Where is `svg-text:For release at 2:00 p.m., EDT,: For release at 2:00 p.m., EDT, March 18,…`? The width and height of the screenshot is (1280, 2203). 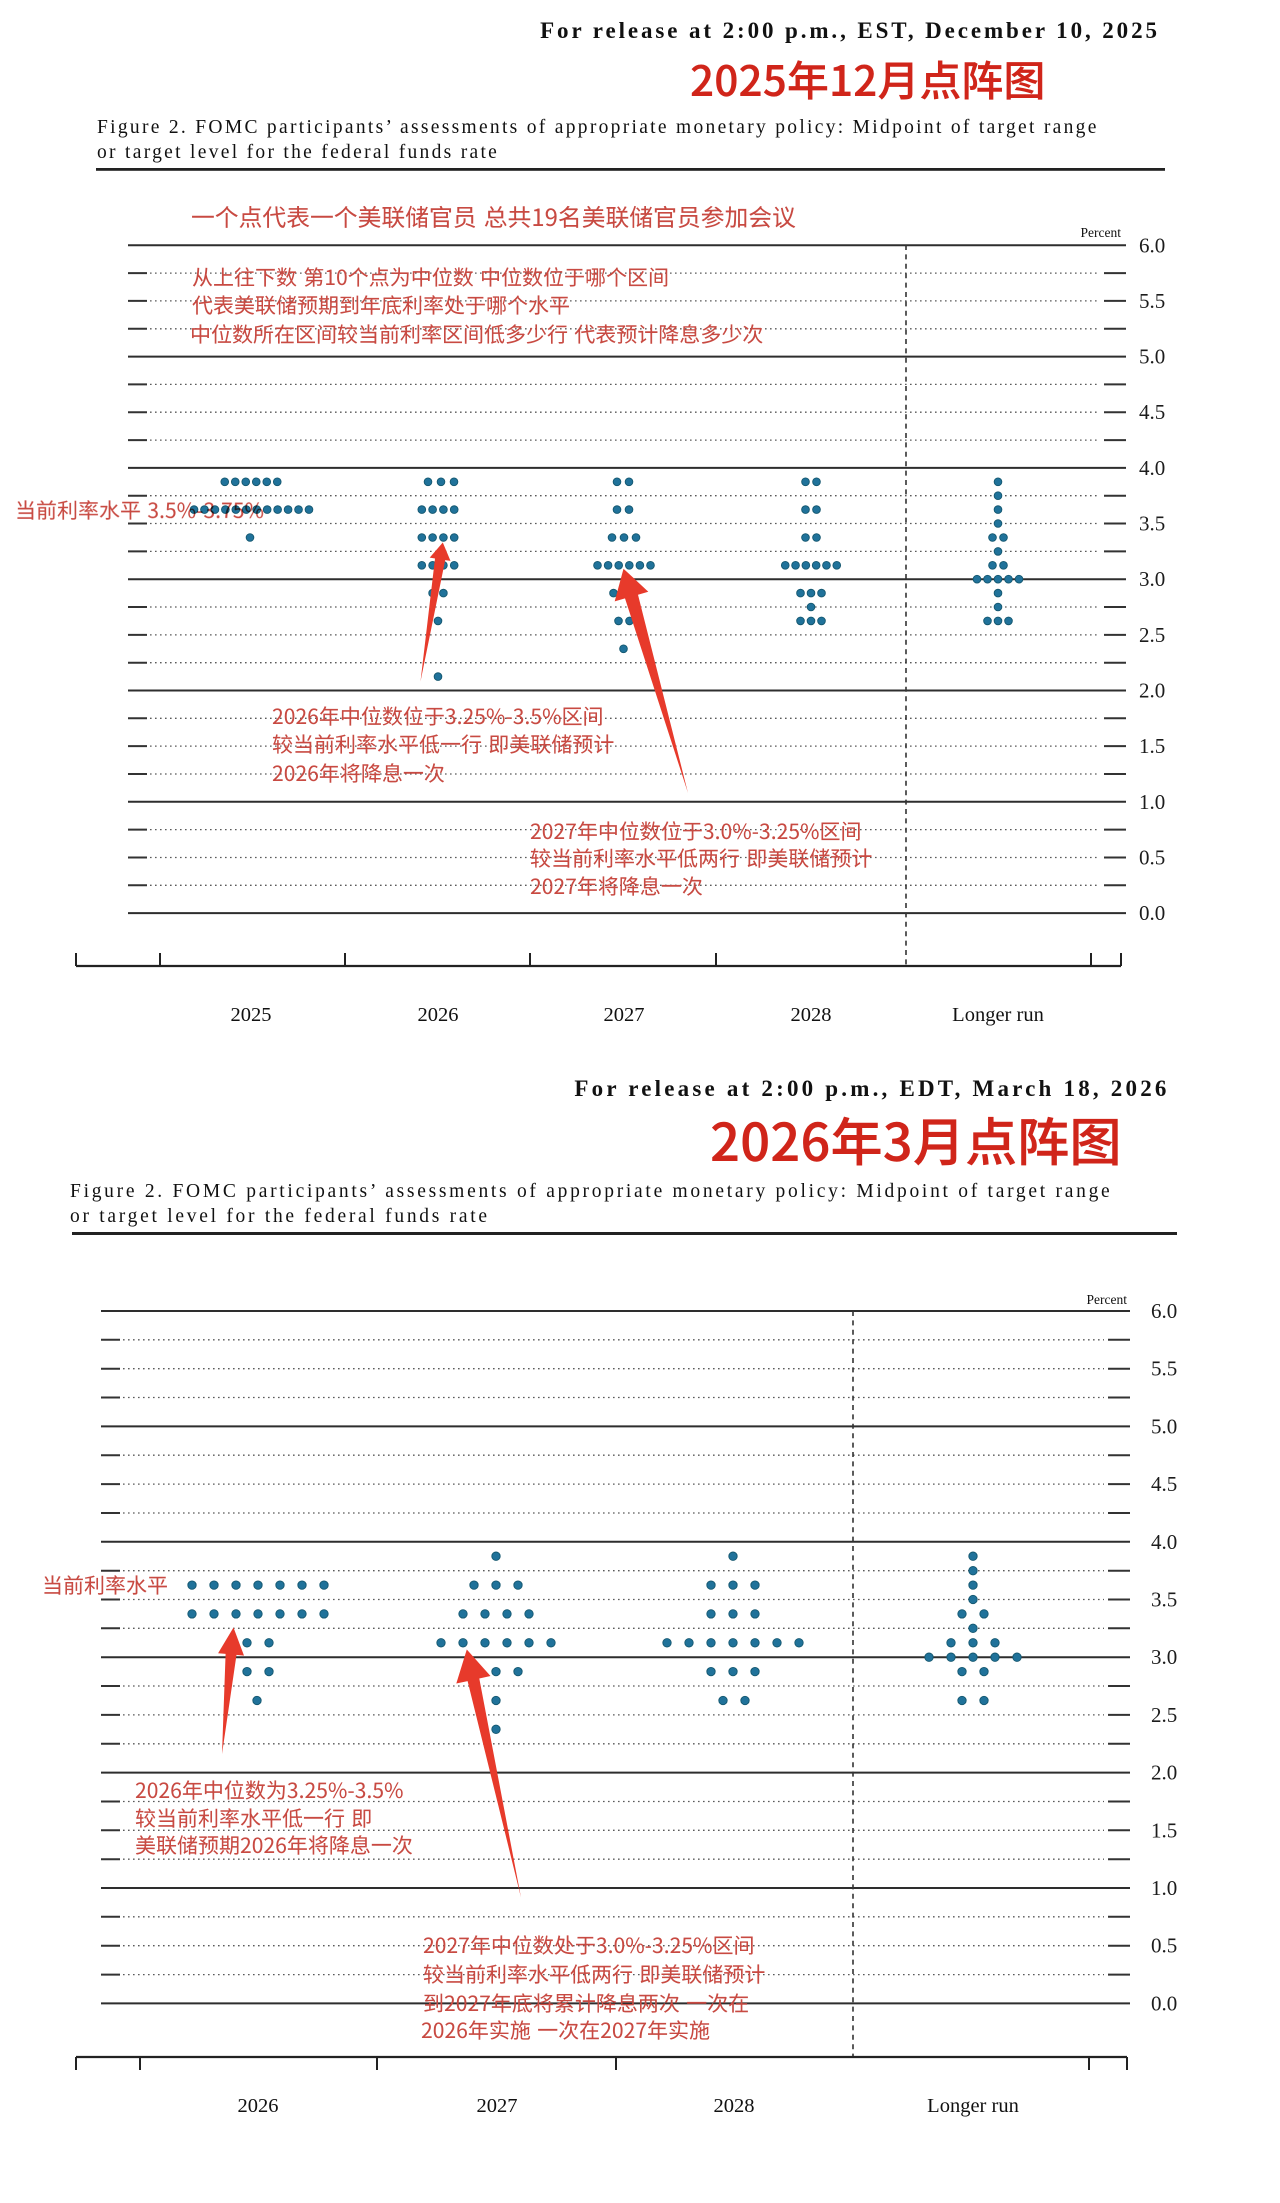
svg-text:For release at 2:00 p.m., EDT,: For release at 2:00 p.m., EDT, March 18,… is located at coordinates (871, 1088).